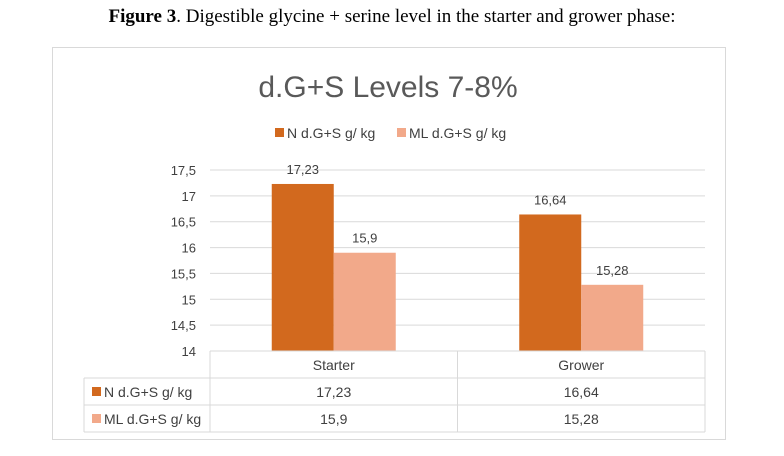 The width and height of the screenshot is (784, 456). Describe the element at coordinates (612, 317) in the screenshot. I see `bar-ml-grower` at that location.